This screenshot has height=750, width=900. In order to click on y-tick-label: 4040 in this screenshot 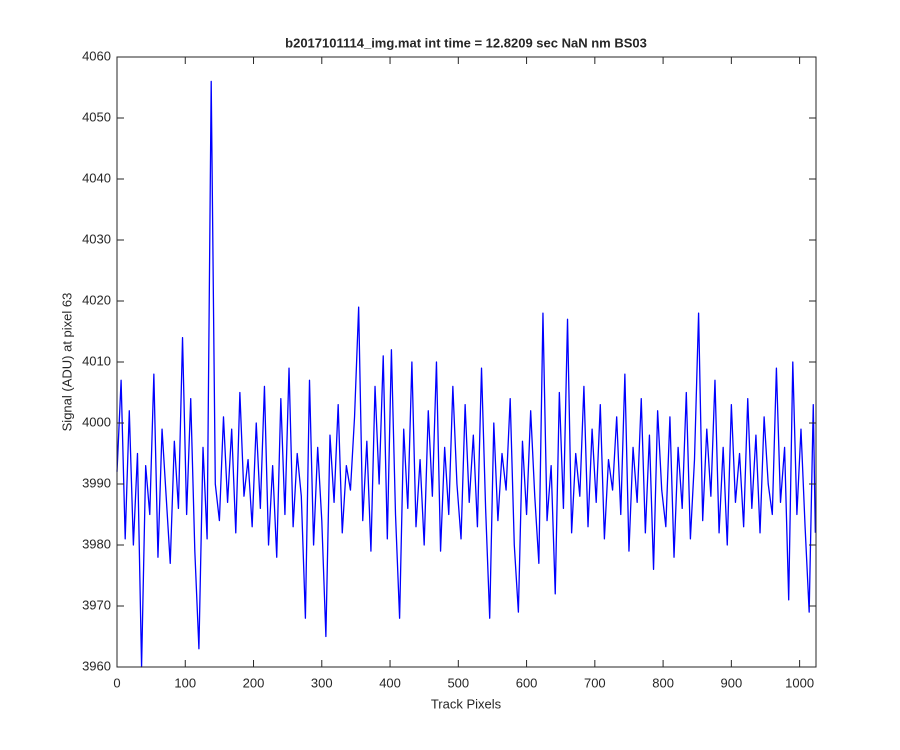, I will do `click(96, 177)`.